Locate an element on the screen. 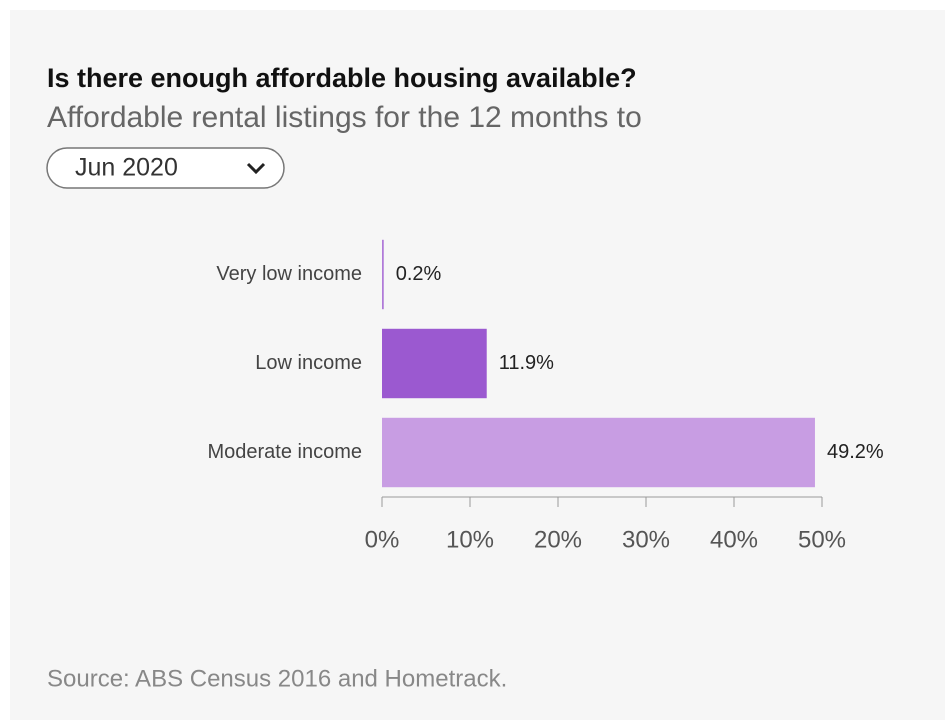  x-tick-label: 0% is located at coordinates (382, 539).